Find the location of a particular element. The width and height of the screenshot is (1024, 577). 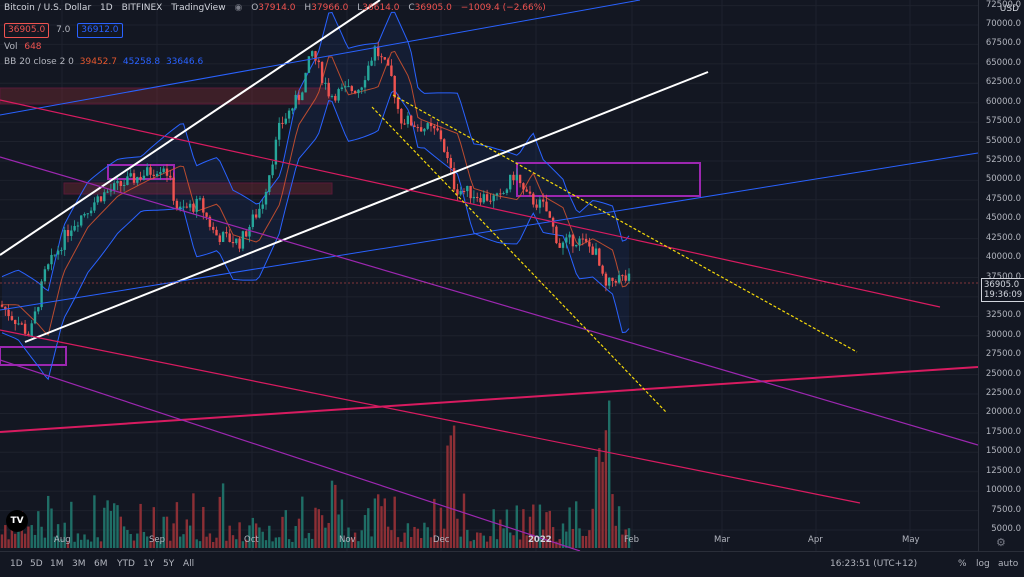

time-tick: Feb is located at coordinates (632, 540).